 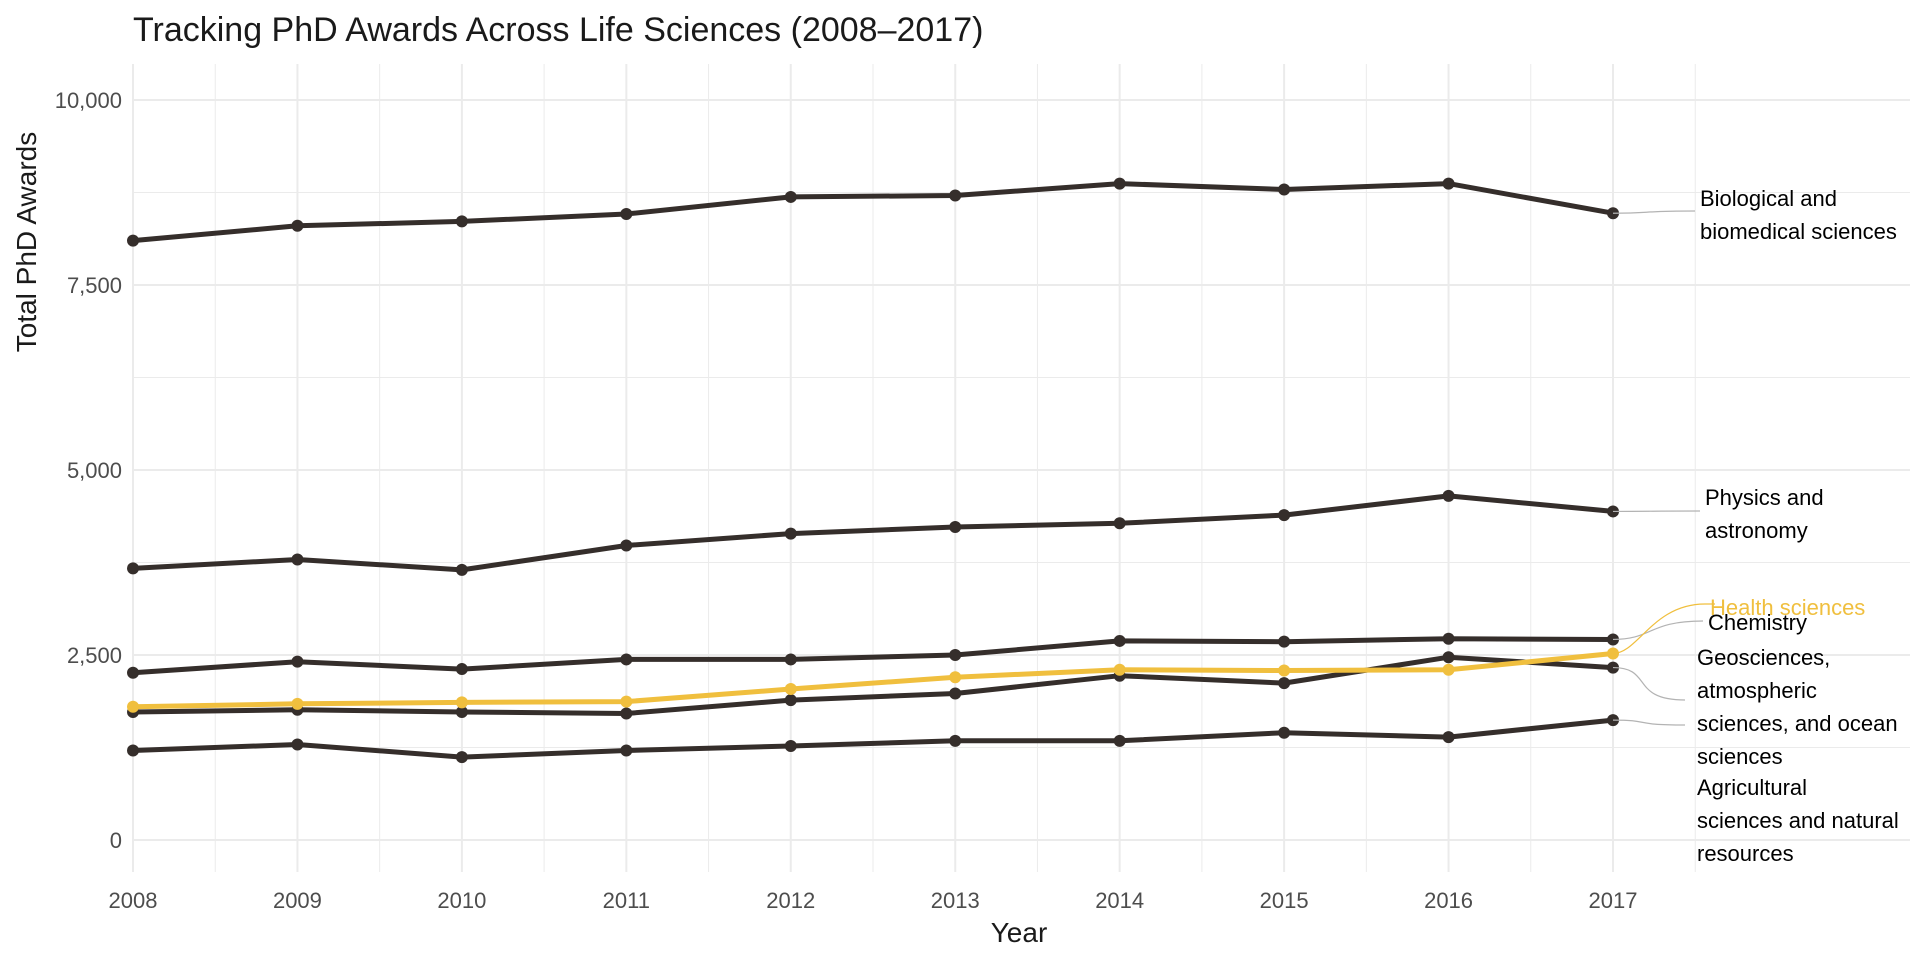 I want to click on leader-line-agricultural-sciences-and-natural-resources, so click(x=1649, y=722).